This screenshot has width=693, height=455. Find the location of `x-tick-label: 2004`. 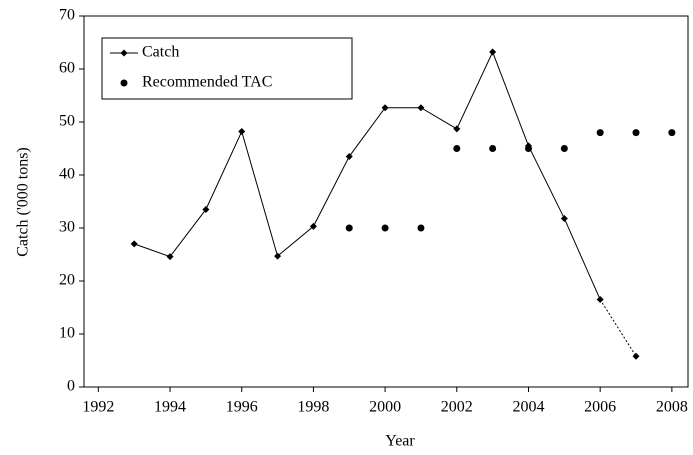

x-tick-label: 2004 is located at coordinates (528, 407).